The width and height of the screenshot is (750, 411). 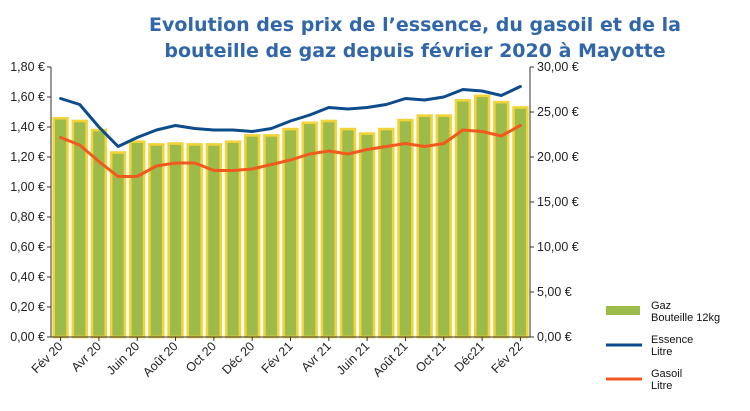 What do you see at coordinates (558, 67) in the screenshot?
I see `y-right-tick-label: 30,00 €` at bounding box center [558, 67].